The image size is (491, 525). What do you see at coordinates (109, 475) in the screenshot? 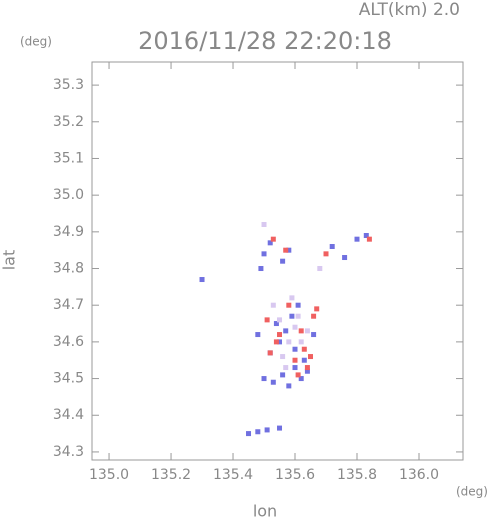
I see `x-tick-label: 135.0` at bounding box center [109, 475].